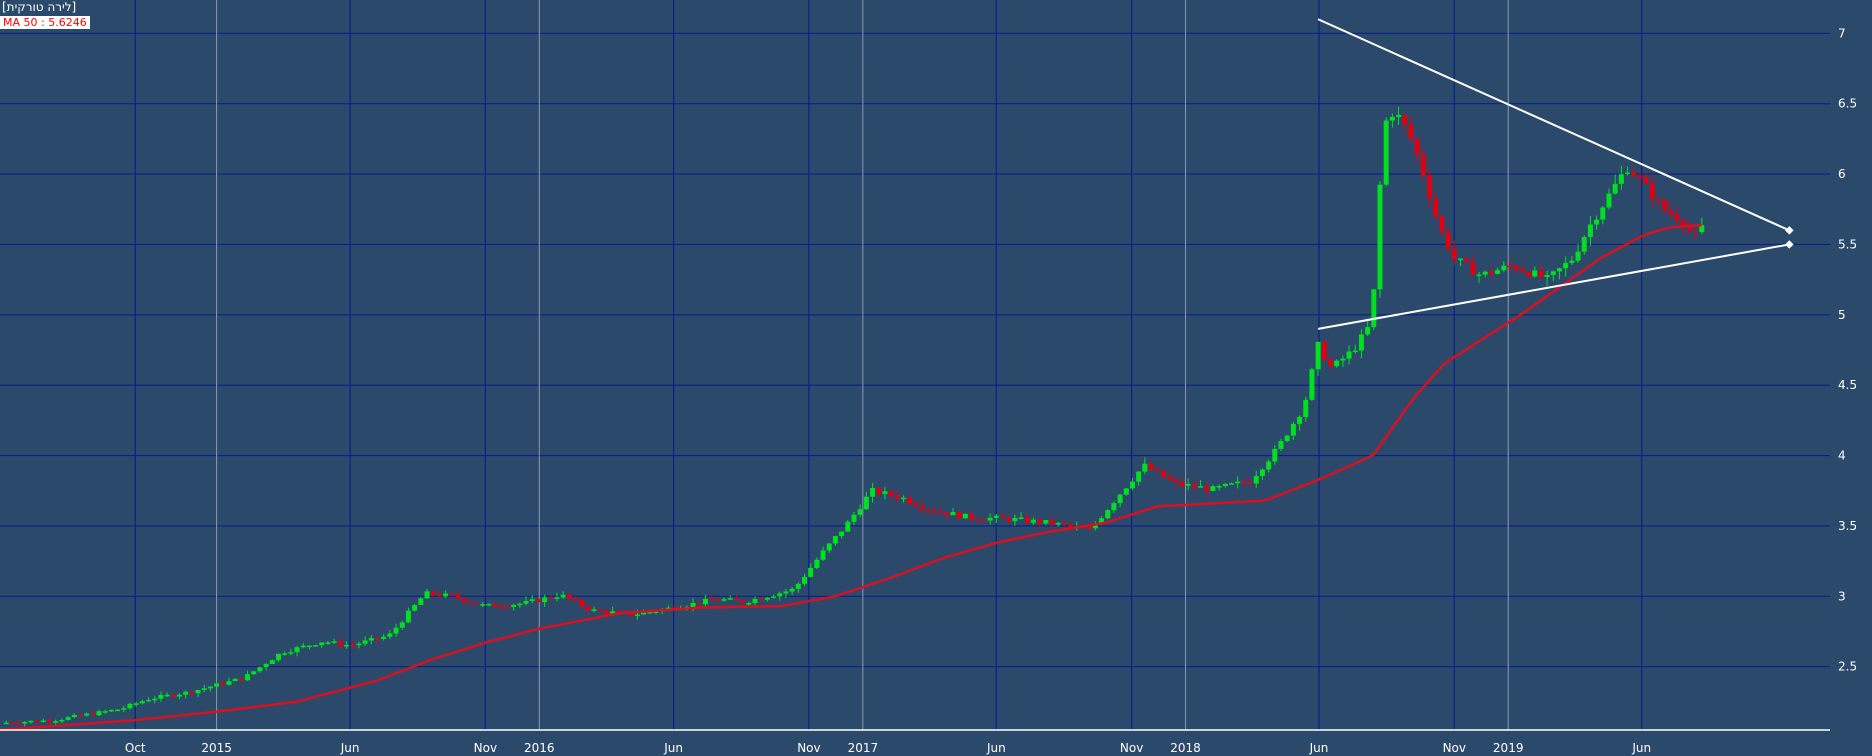  Describe the element at coordinates (1553, 286) in the screenshot. I see `trendline` at that location.